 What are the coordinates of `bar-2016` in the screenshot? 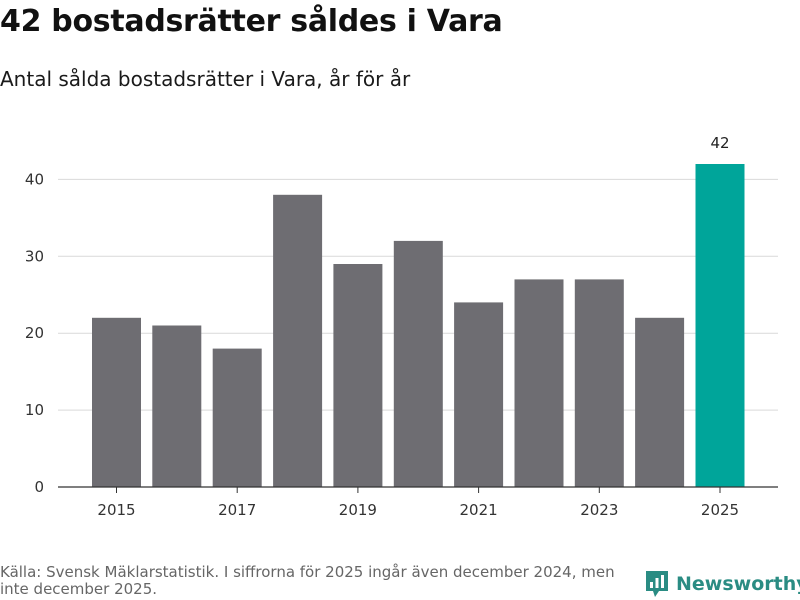 It's located at (177, 406).